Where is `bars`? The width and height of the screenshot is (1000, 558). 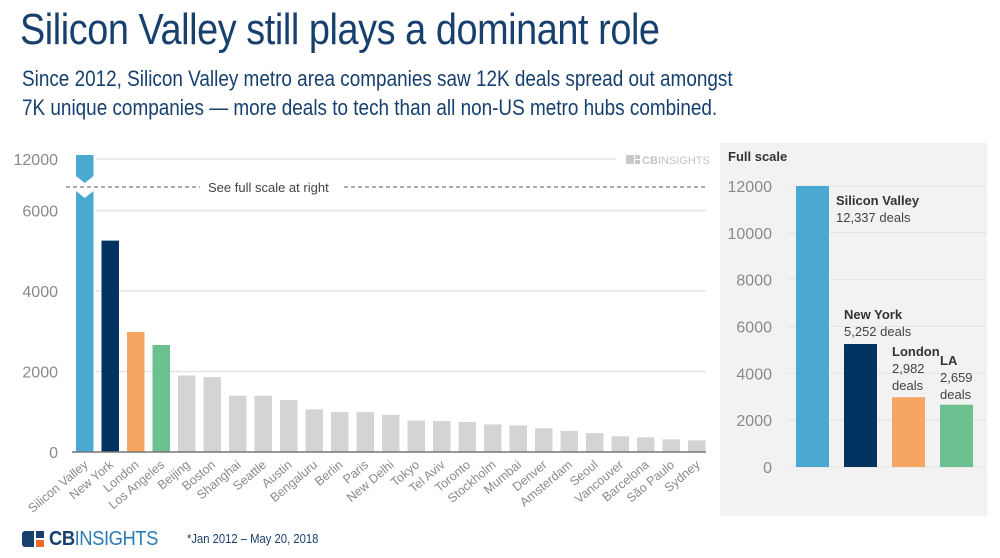 bars is located at coordinates (884, 326).